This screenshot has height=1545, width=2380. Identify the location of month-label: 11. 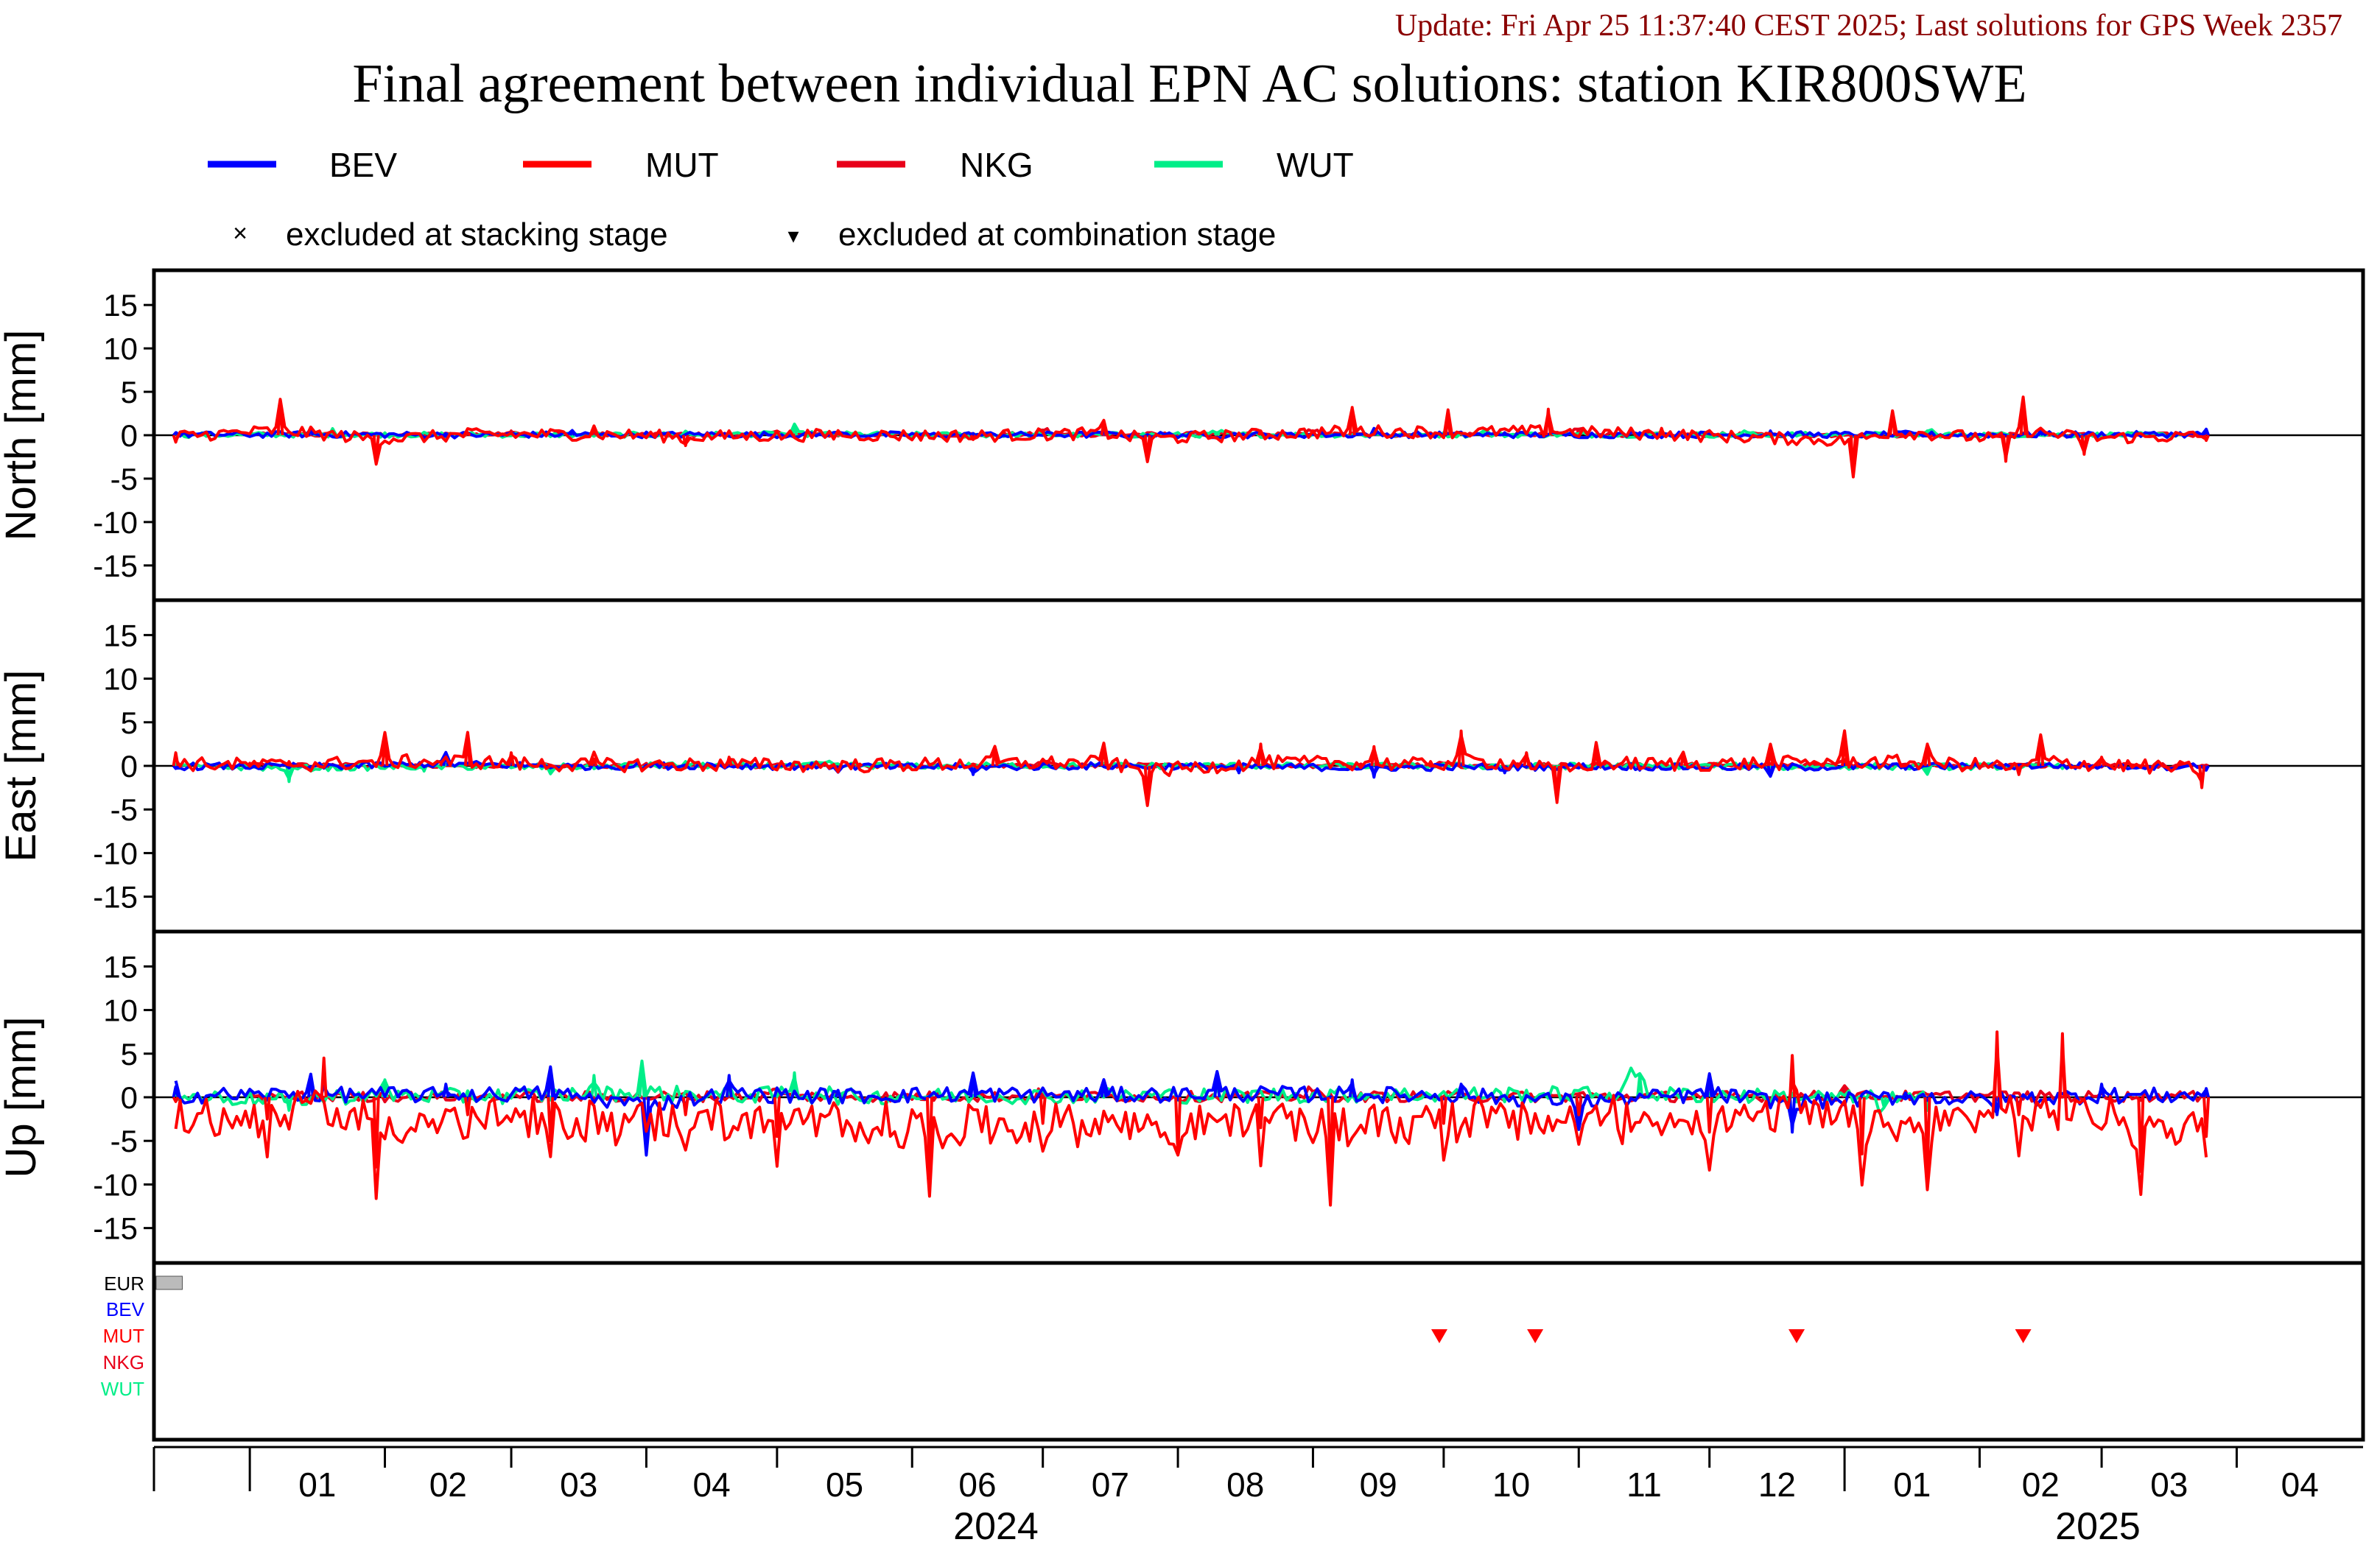
(1644, 1485).